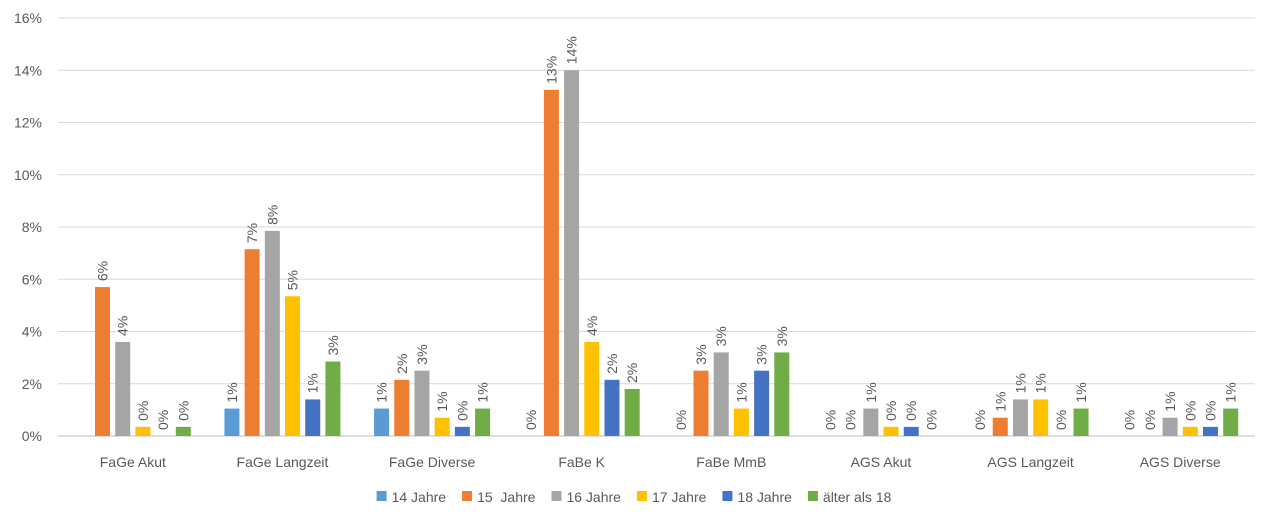  What do you see at coordinates (283, 462) in the screenshot?
I see `x-tick-label: FaGe Langzeit` at bounding box center [283, 462].